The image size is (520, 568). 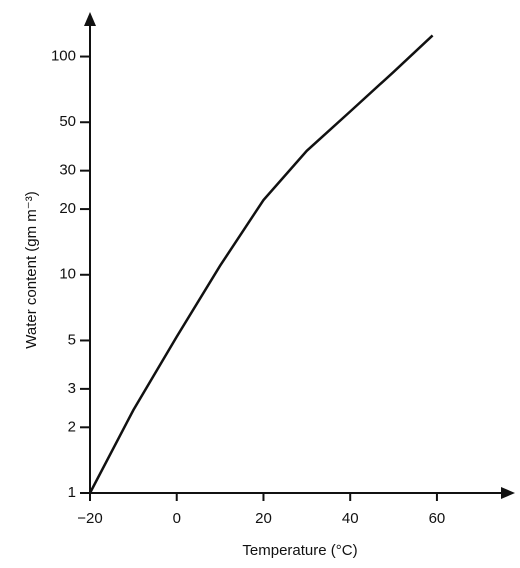 I want to click on y-axis-arrow, so click(x=90, y=19).